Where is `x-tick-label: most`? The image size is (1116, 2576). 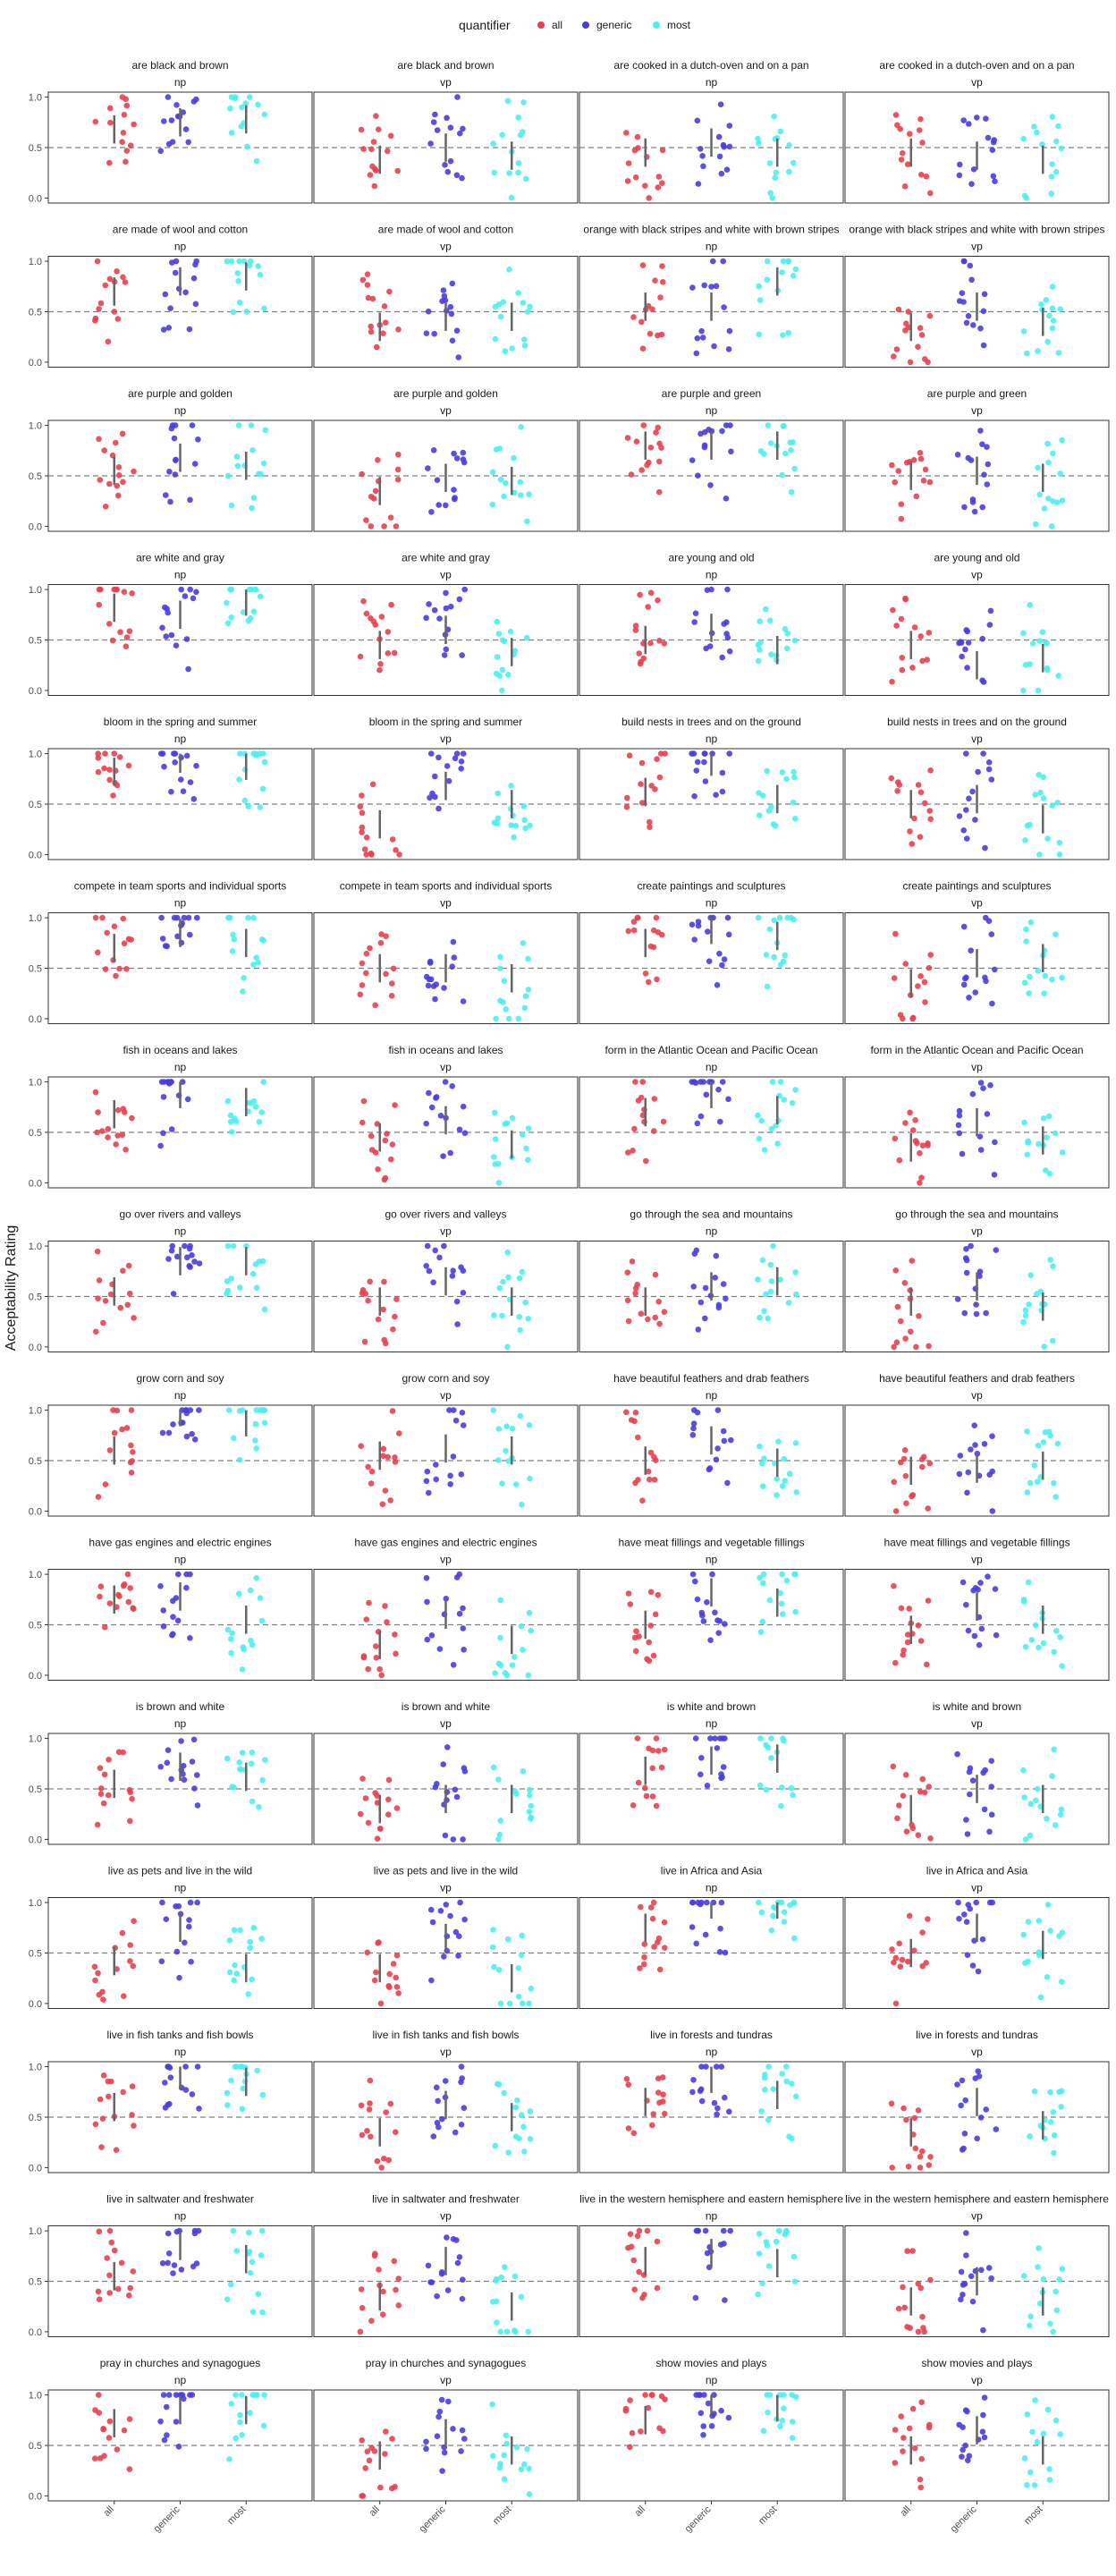
x-tick-label: most is located at coordinates (236, 2515).